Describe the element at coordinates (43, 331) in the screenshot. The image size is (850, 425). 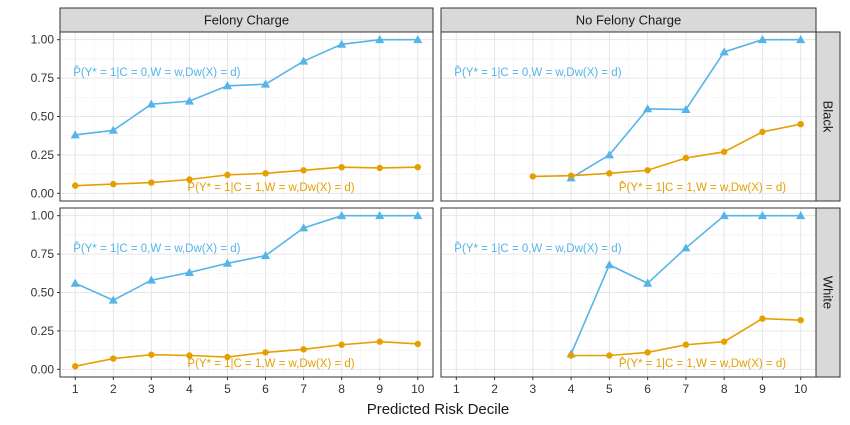
I see `y-tick-label: 0.25` at that location.